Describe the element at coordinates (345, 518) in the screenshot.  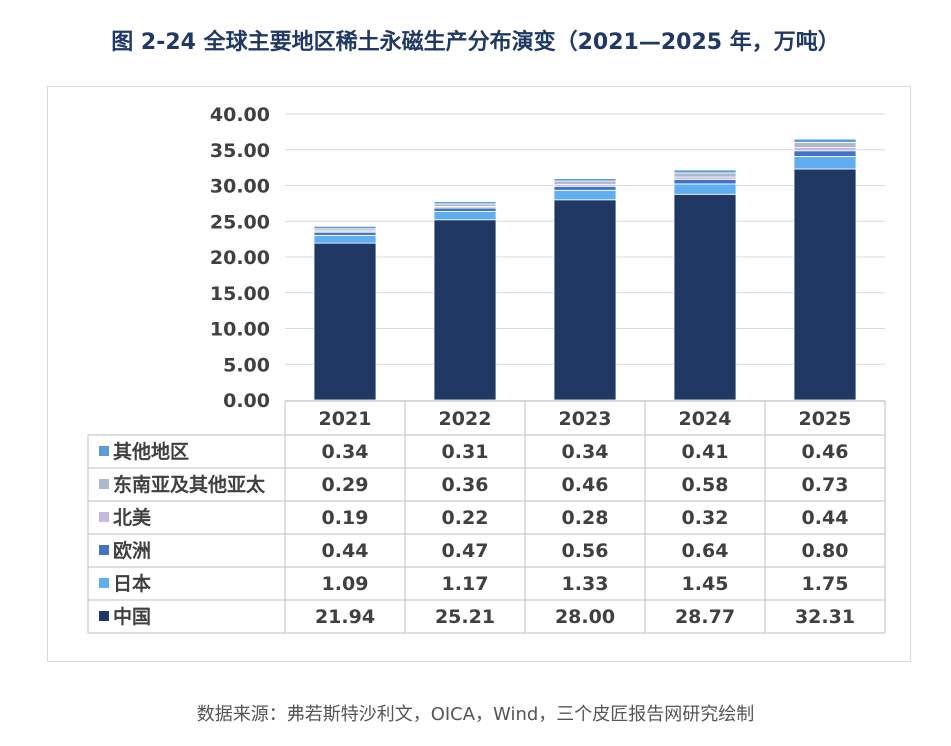
I see `table-cell-value: 0.19` at that location.